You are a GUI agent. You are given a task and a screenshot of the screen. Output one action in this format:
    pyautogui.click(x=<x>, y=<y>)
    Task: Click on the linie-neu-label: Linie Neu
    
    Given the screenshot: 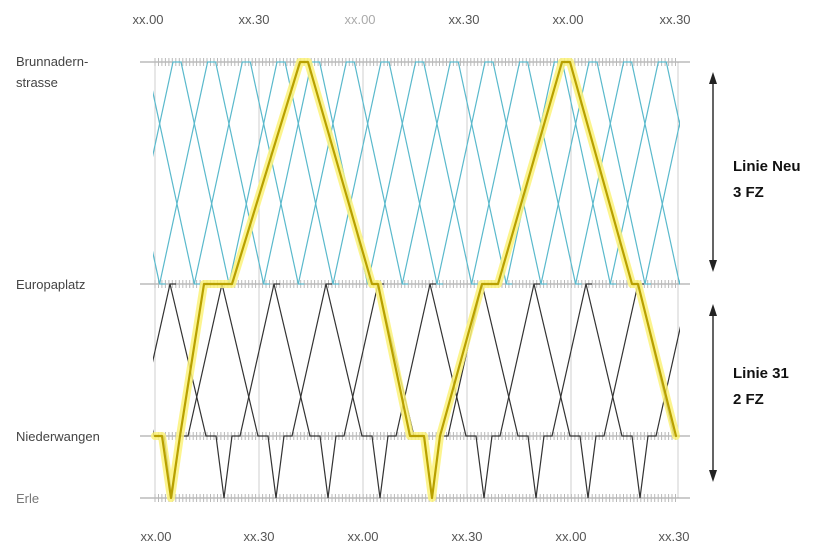 What is the action you would take?
    pyautogui.click(x=767, y=166)
    